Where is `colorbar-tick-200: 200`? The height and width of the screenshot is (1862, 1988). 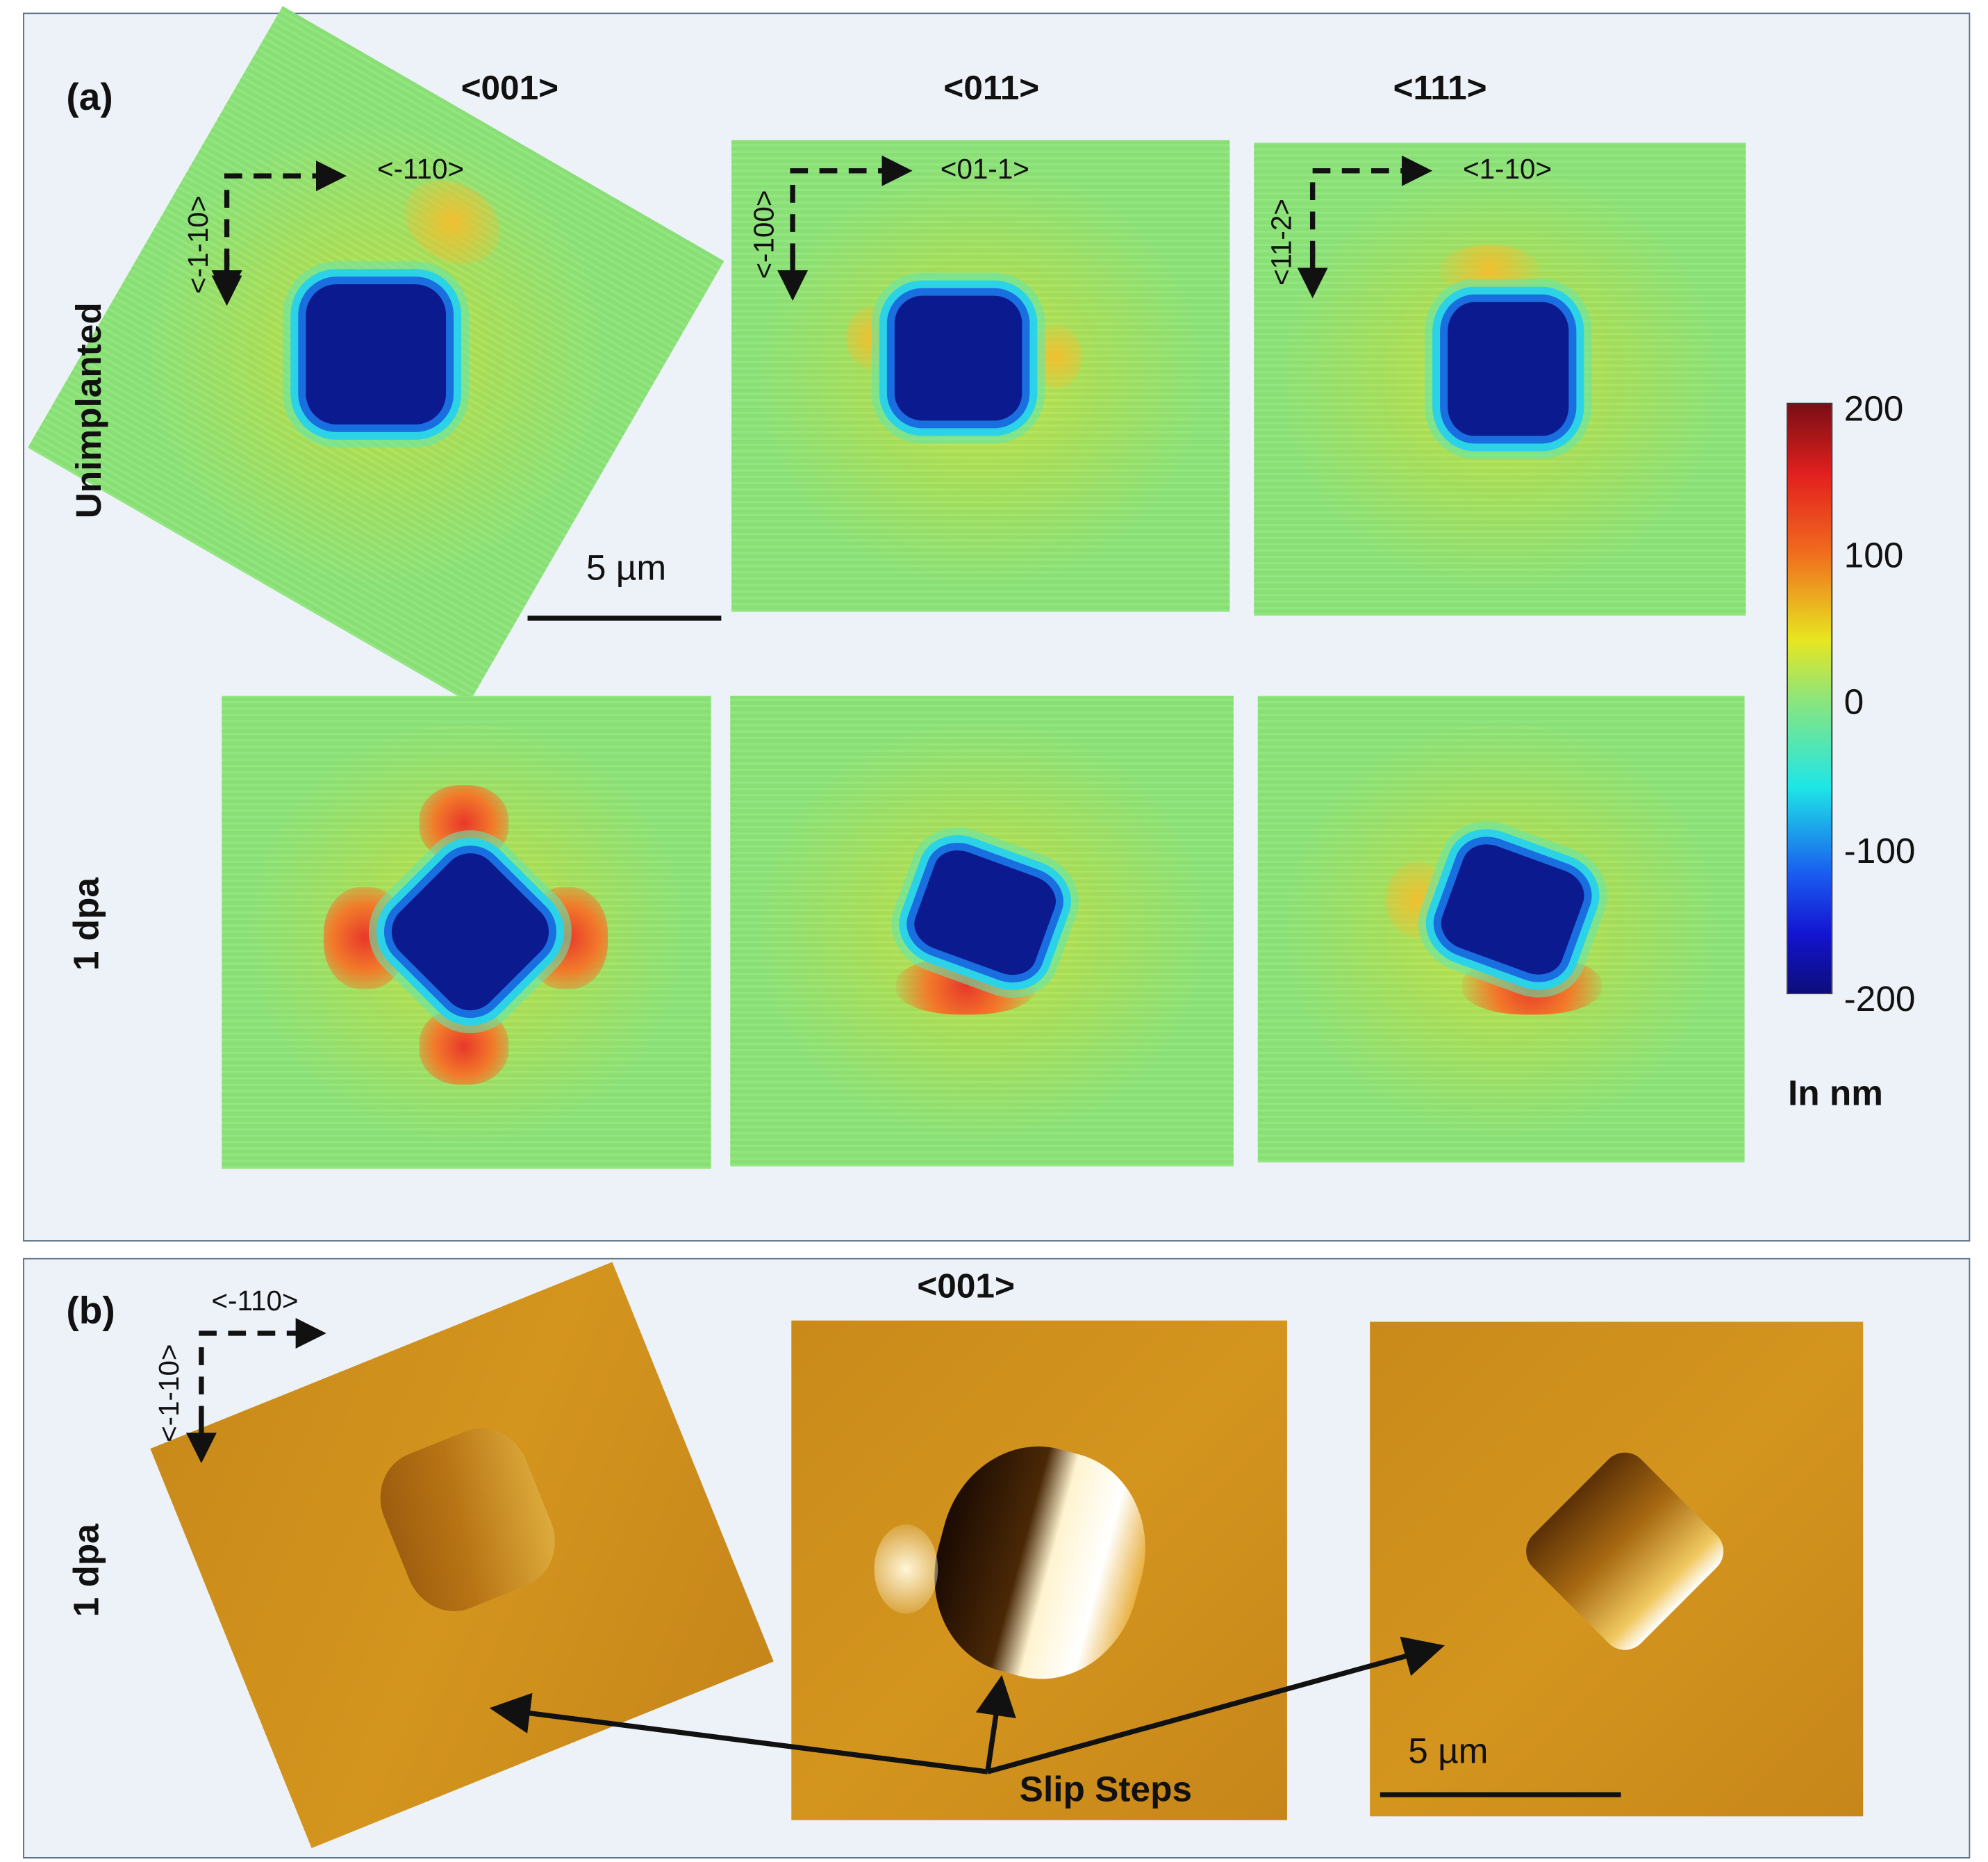 colorbar-tick-200: 200 is located at coordinates (1874, 409).